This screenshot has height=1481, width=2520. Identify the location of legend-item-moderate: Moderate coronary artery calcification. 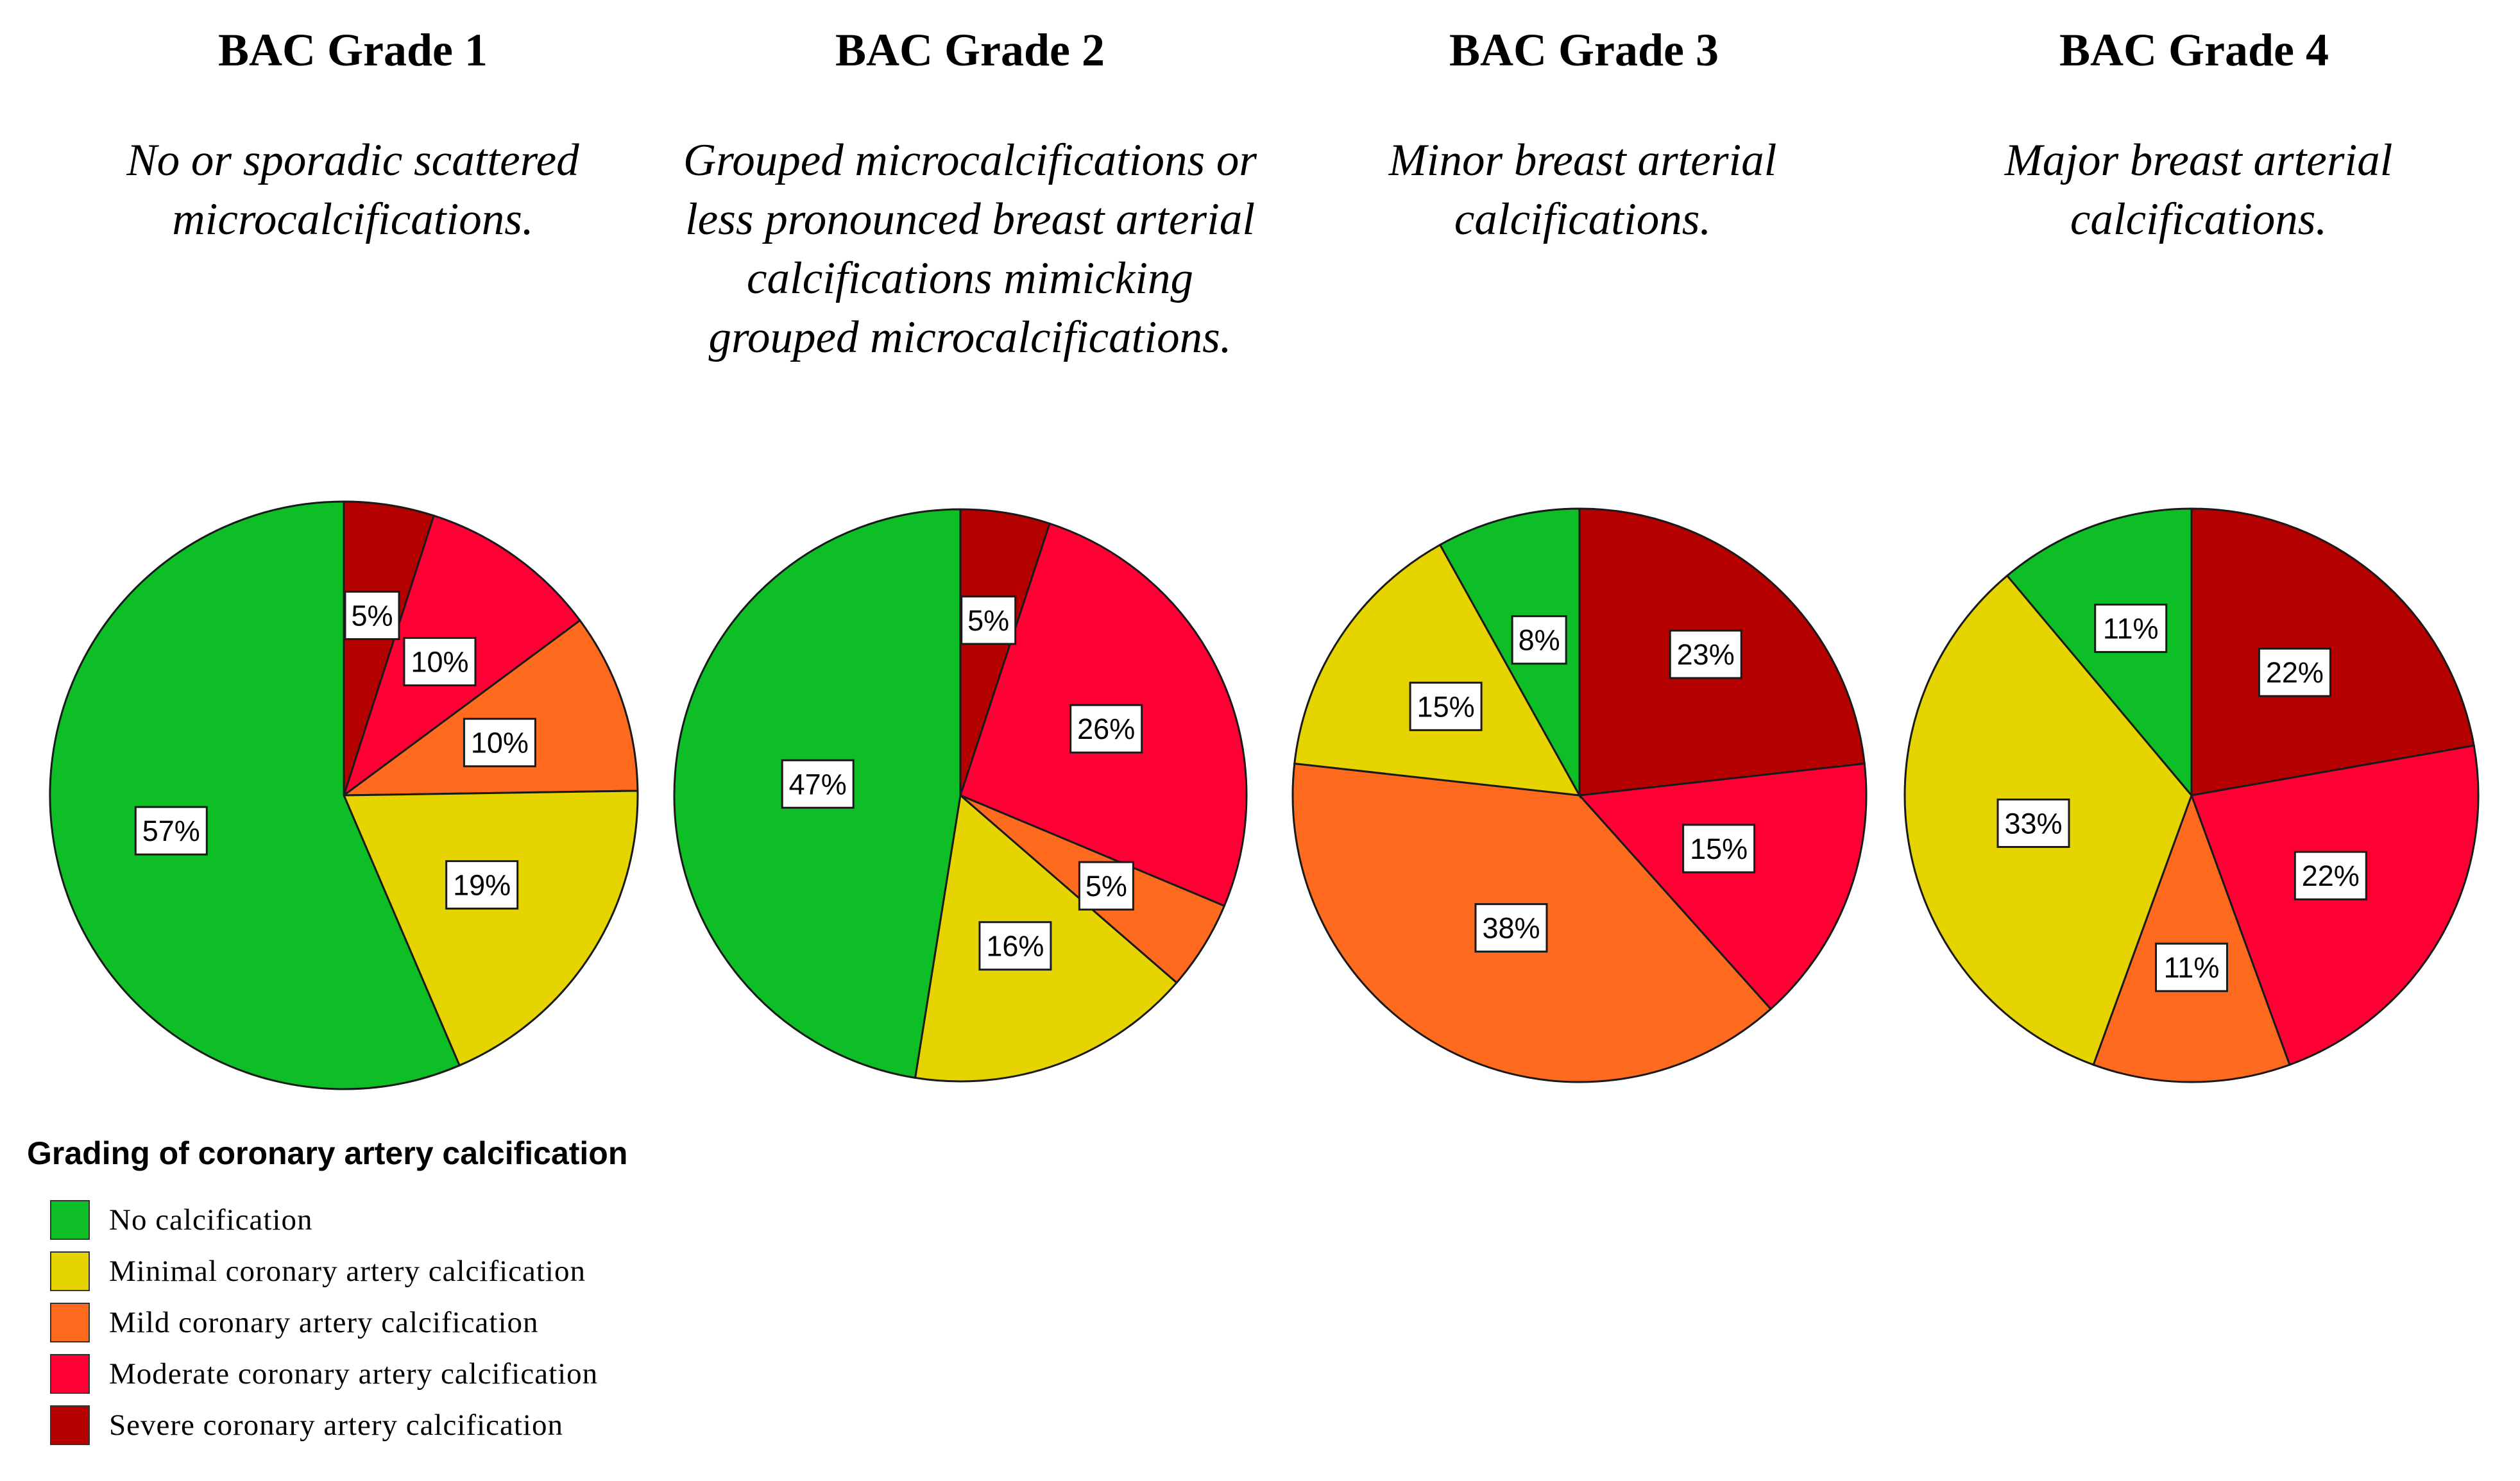
(324, 1373).